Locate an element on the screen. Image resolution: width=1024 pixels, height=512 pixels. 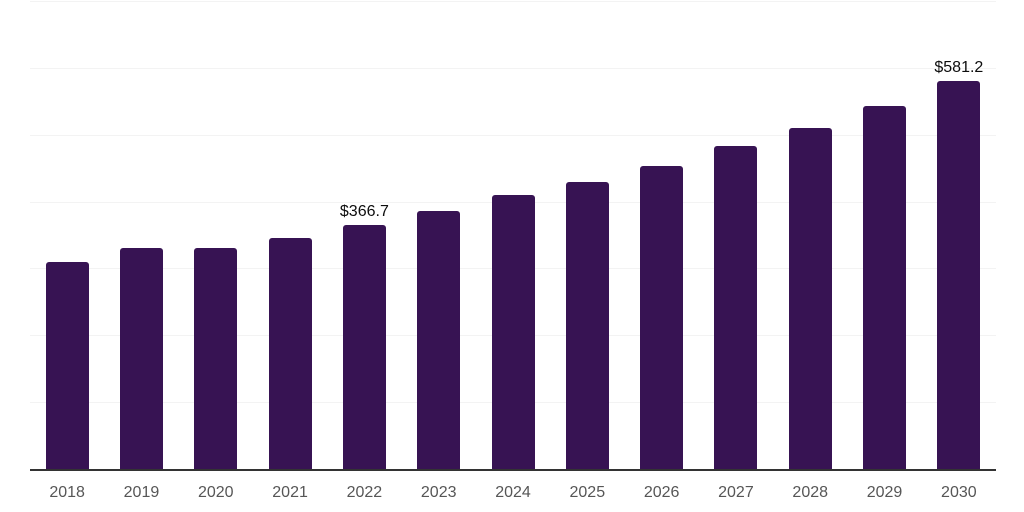
x-tick-label-2024: 2024 is located at coordinates (513, 492).